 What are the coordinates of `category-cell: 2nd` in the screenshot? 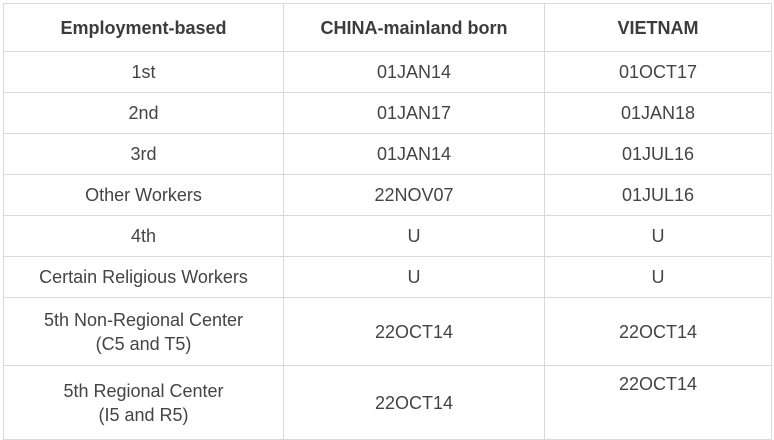 It's located at (143, 113).